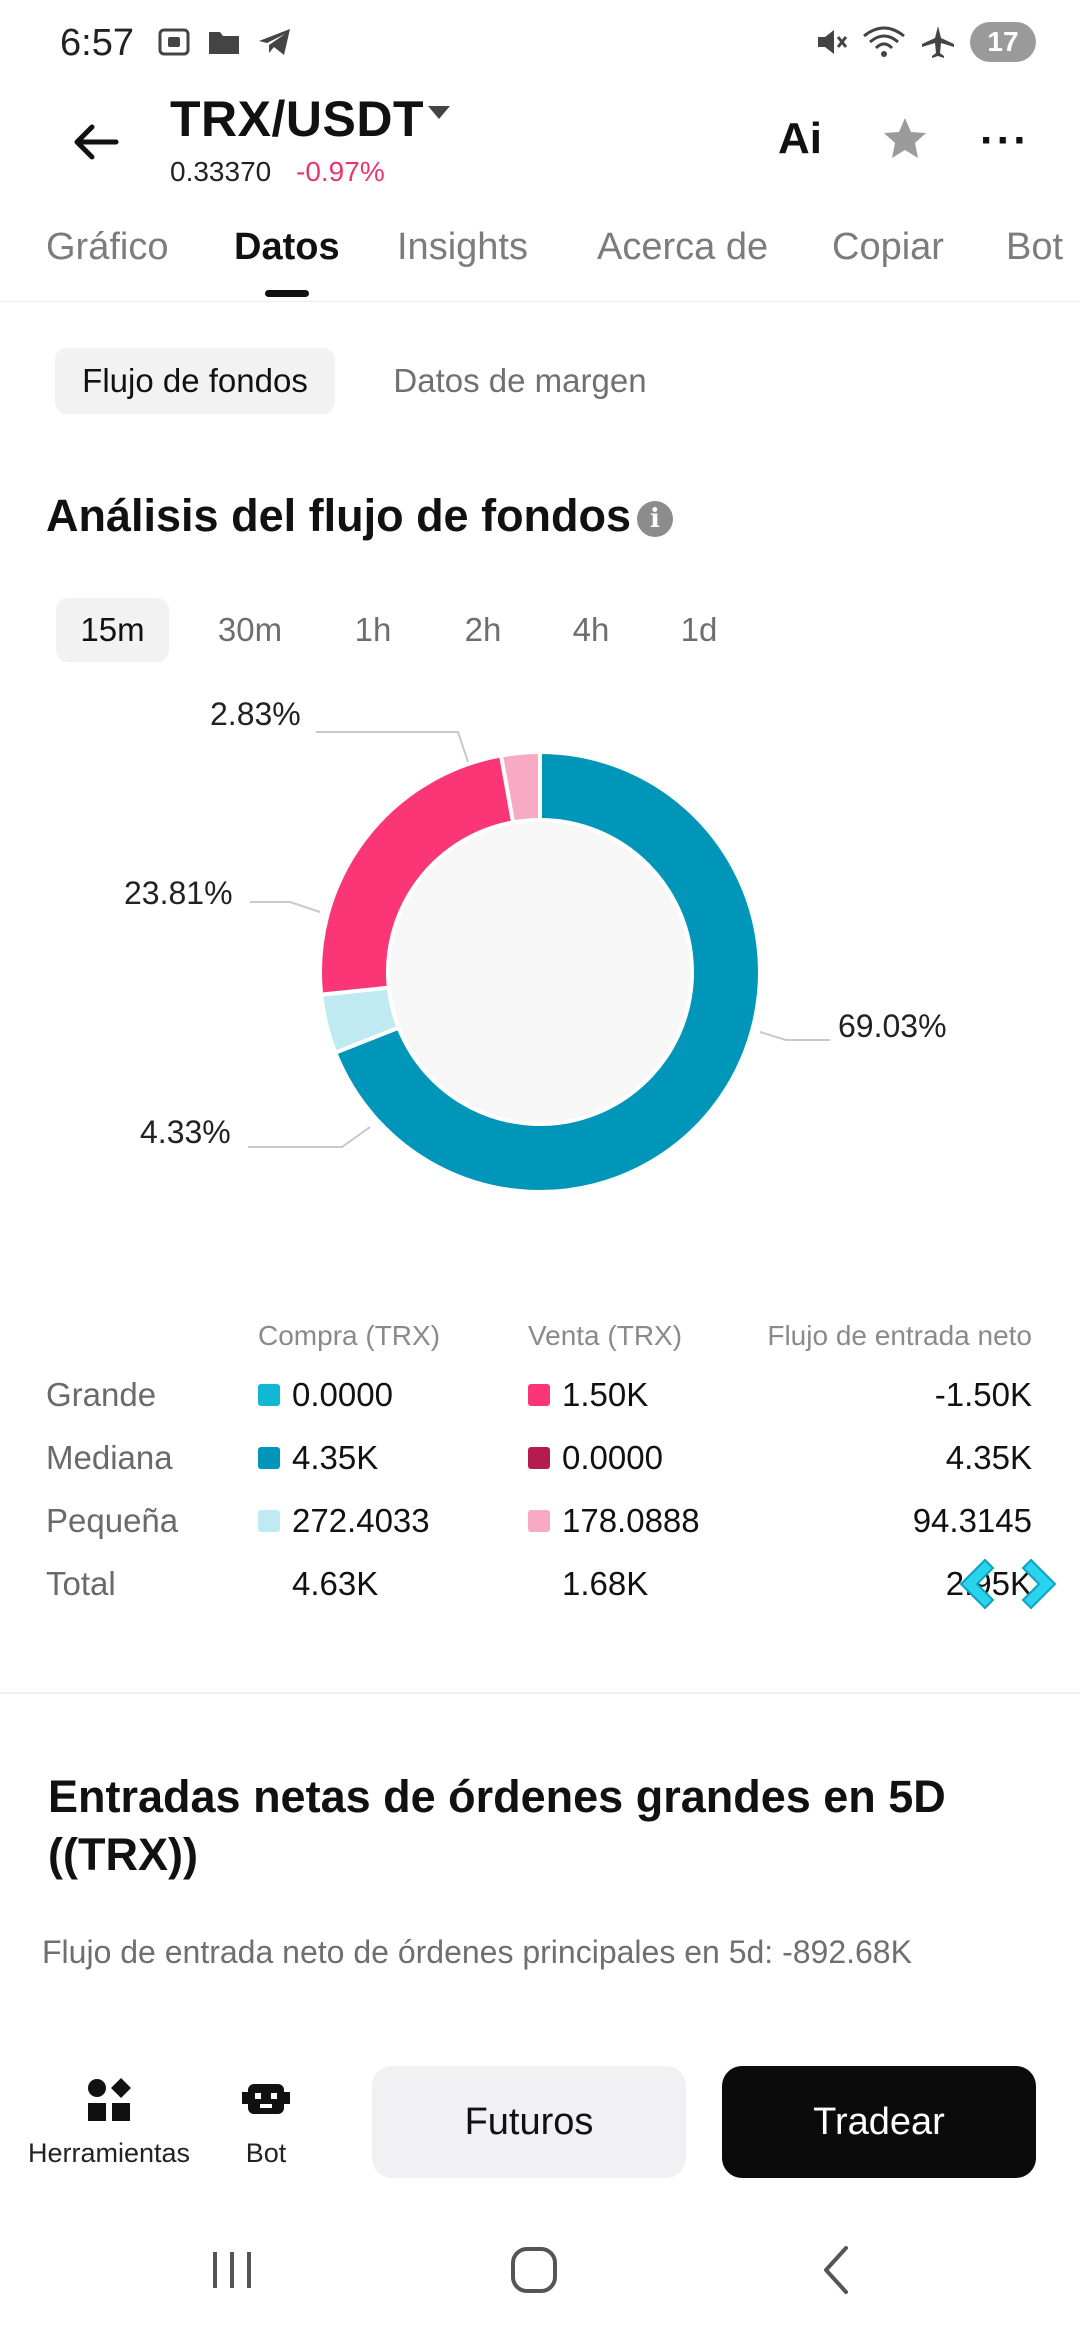 The width and height of the screenshot is (1080, 2340). What do you see at coordinates (1003, 42) in the screenshot?
I see `battery-indicator: 17` at bounding box center [1003, 42].